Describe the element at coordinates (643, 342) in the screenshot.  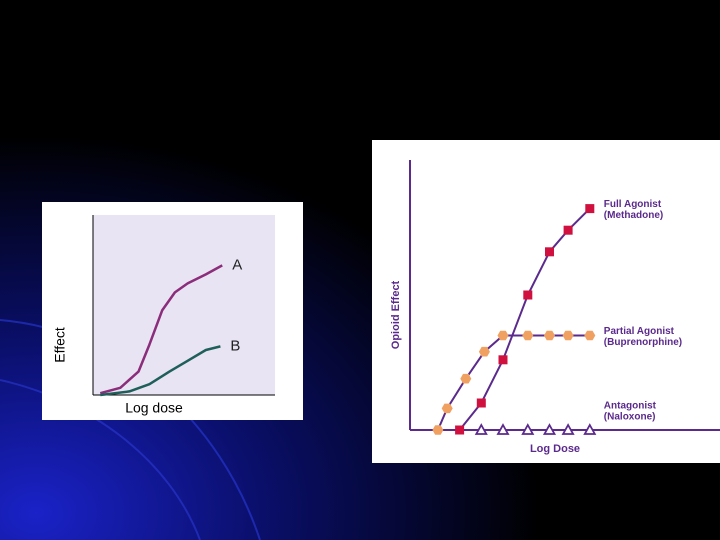
I see `series-detail: (Buprenorphine)` at that location.